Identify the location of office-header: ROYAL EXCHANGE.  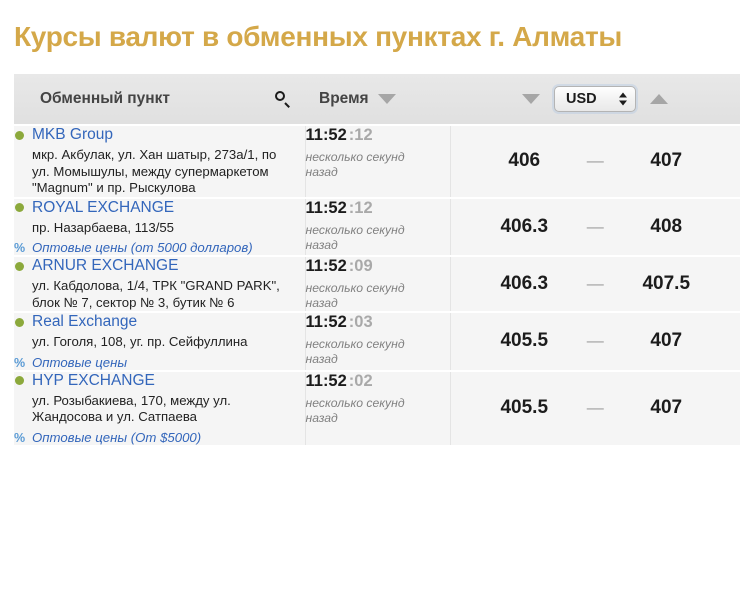
(159, 208).